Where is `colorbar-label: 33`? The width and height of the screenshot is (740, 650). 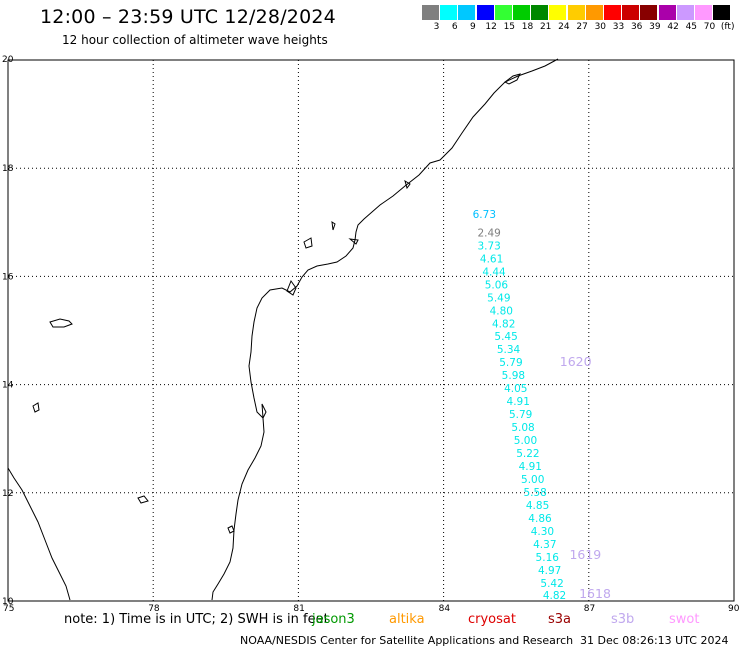 colorbar-label: 33 is located at coordinates (618, 27).